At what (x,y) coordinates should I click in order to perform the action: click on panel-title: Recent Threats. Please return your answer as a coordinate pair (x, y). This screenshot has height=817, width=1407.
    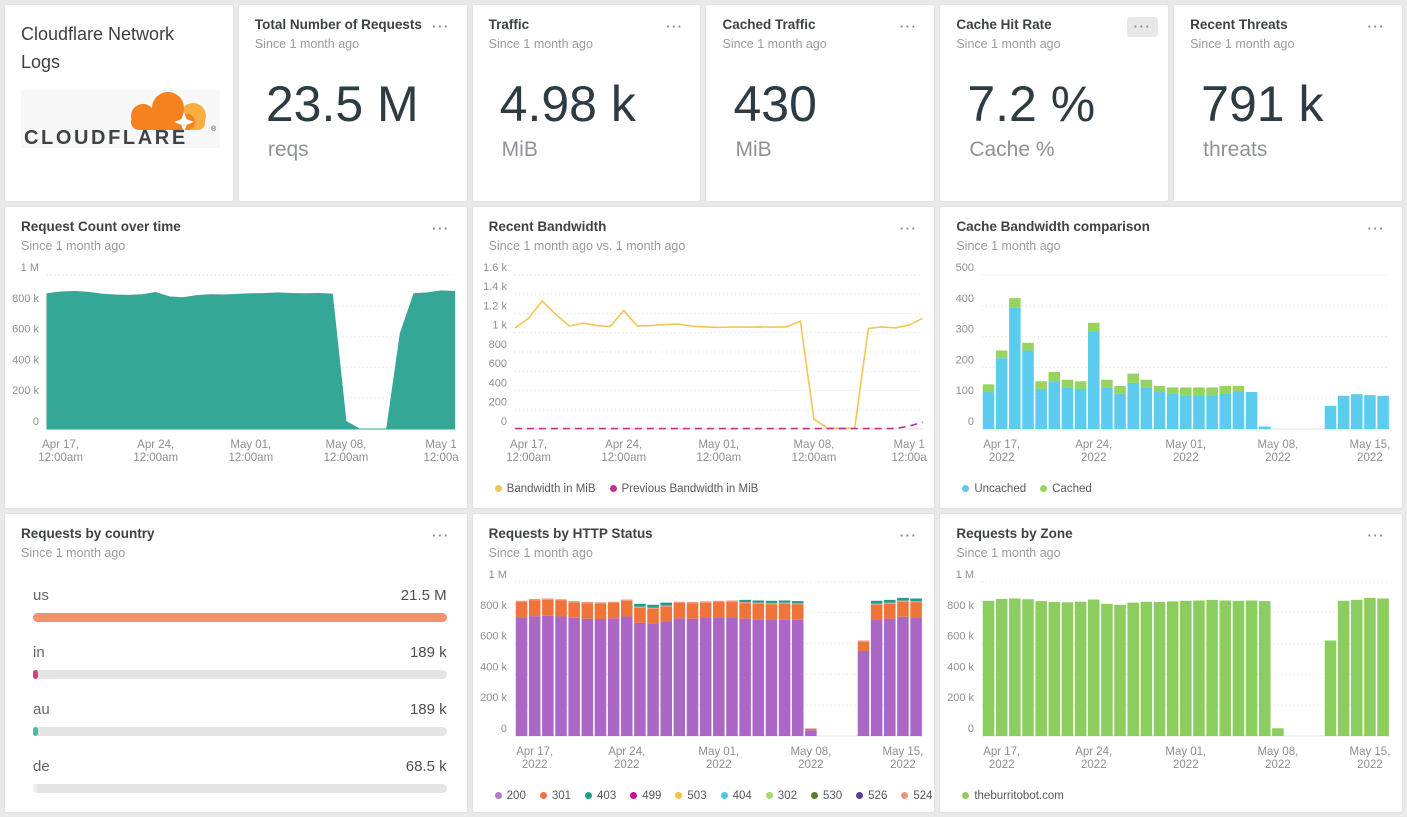
    Looking at the image, I should click on (1239, 24).